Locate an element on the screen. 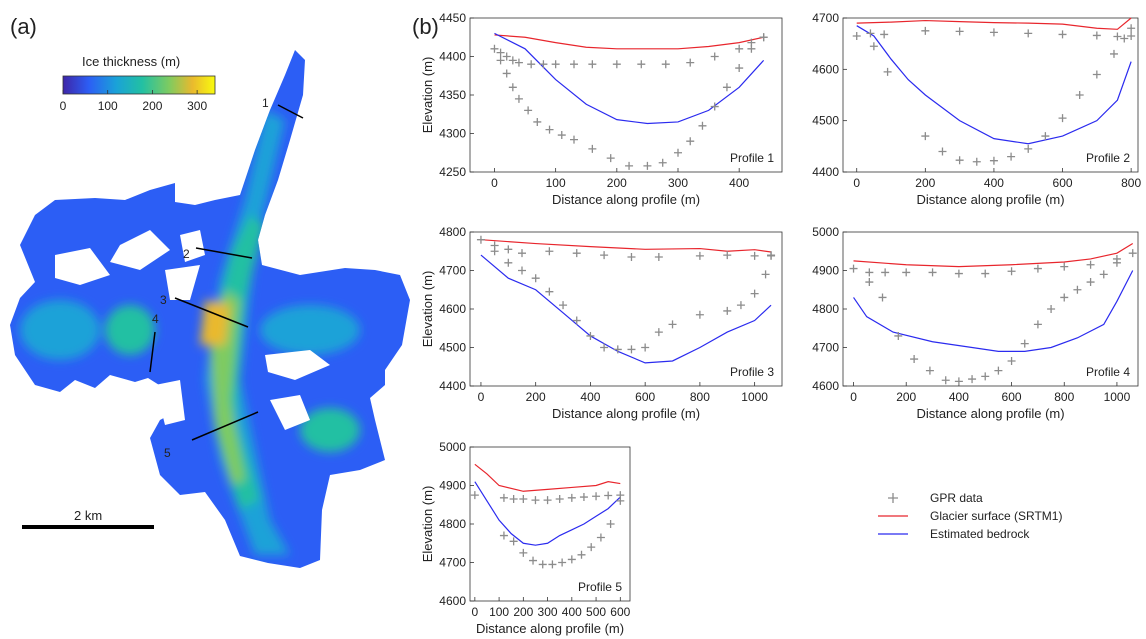 The image size is (1146, 639). legend-item: Glacier surface (SRTM1) is located at coordinates (970, 516).